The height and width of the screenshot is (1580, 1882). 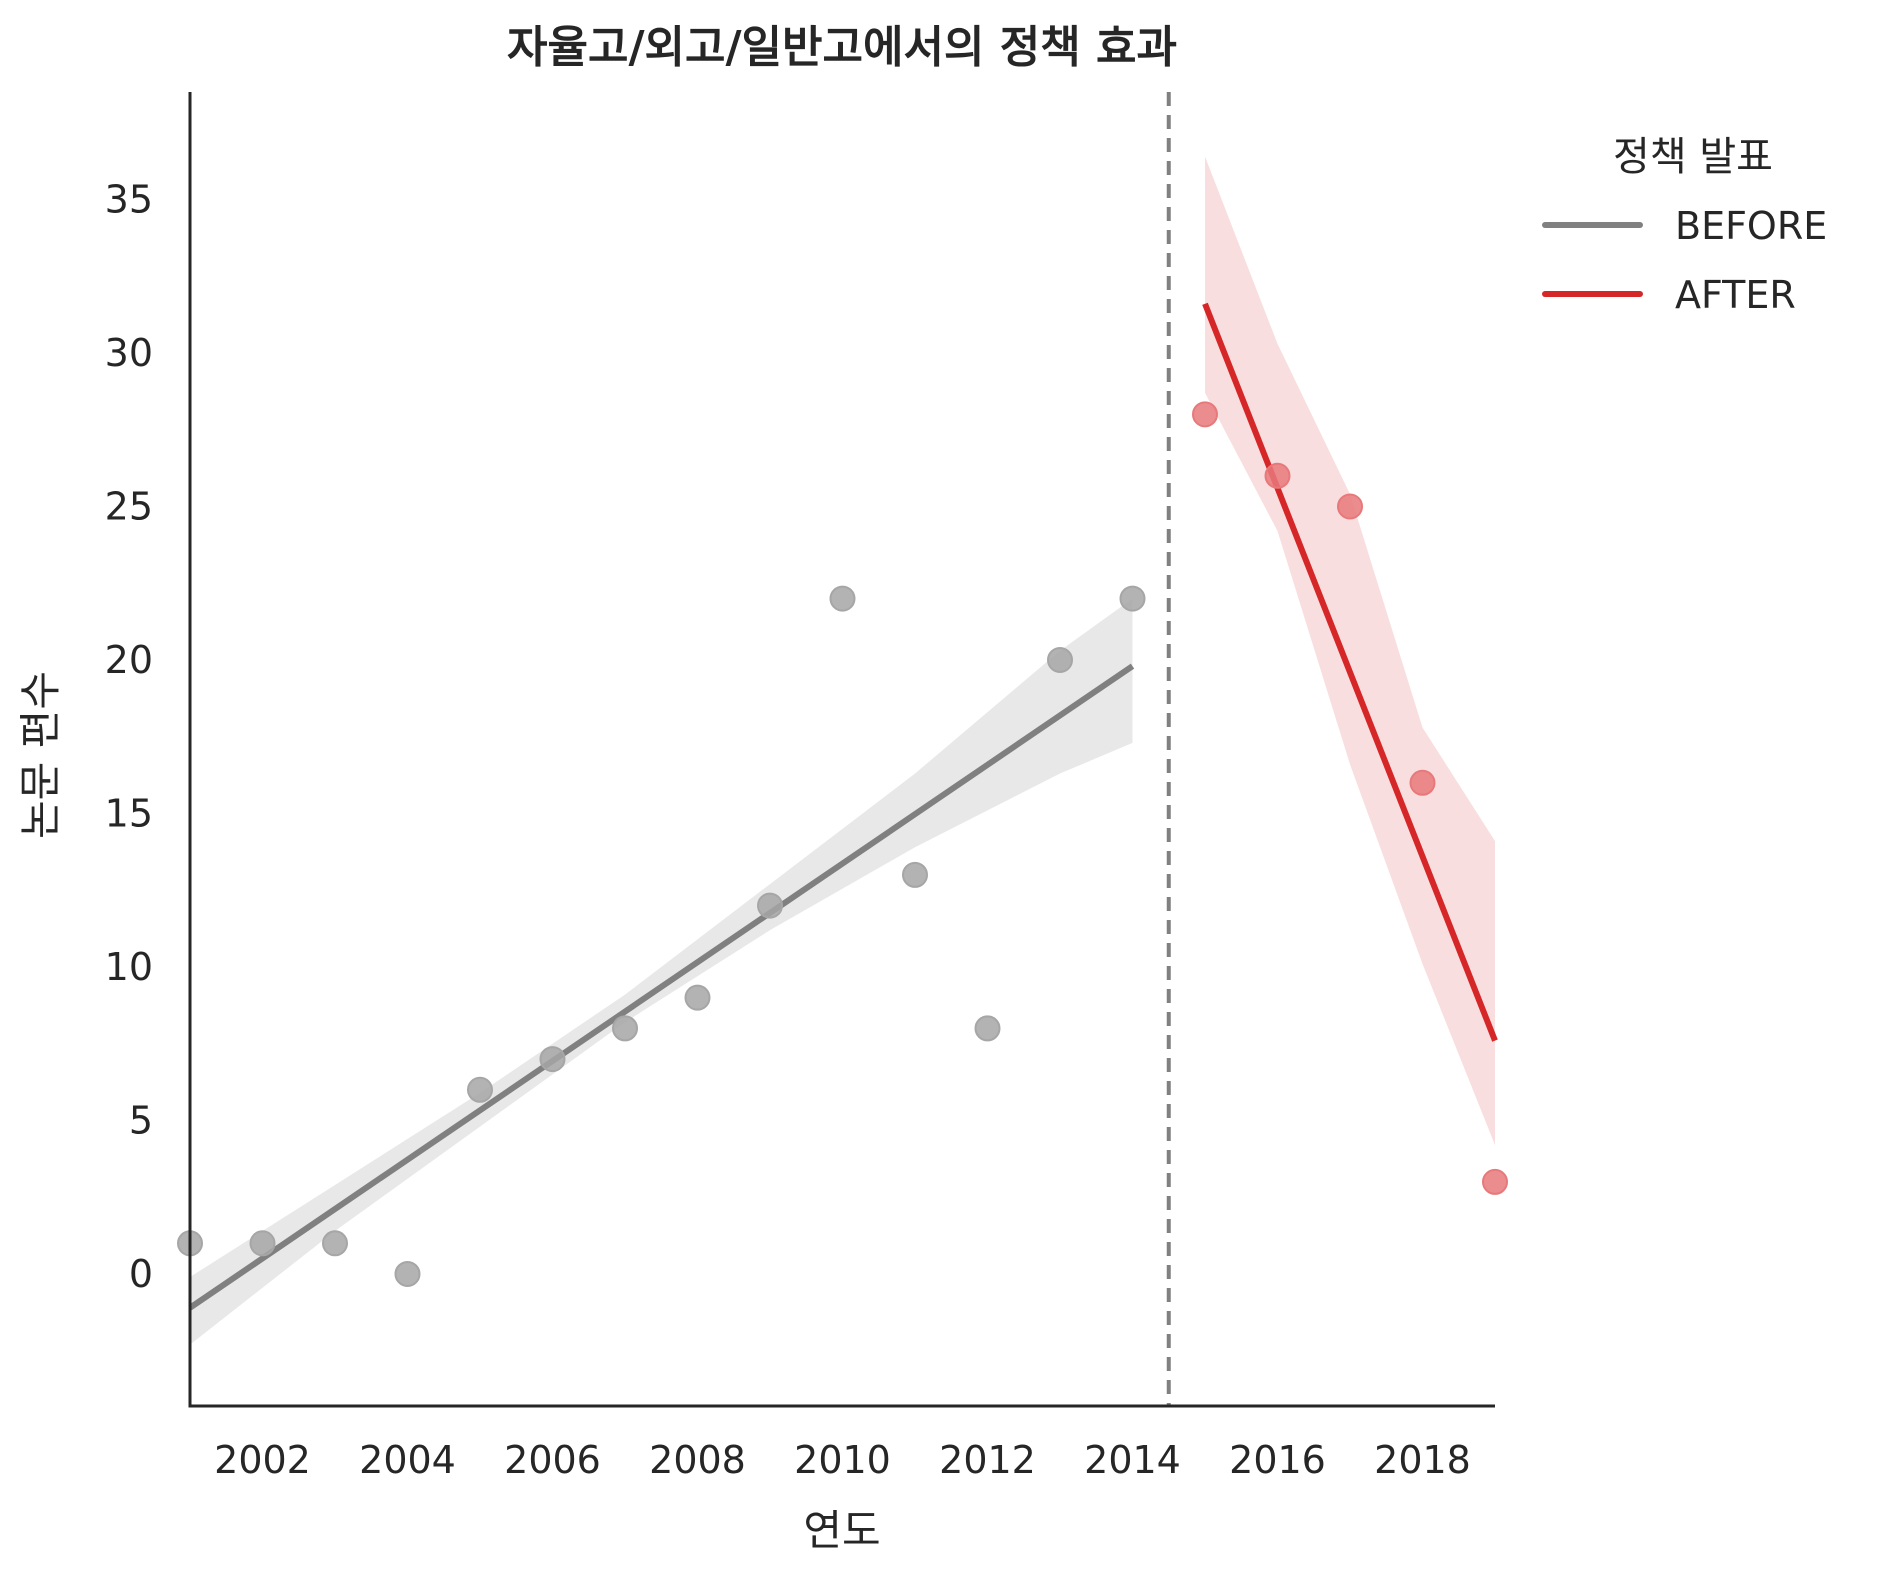 I want to click on confidence-band-after, so click(x=1350, y=651).